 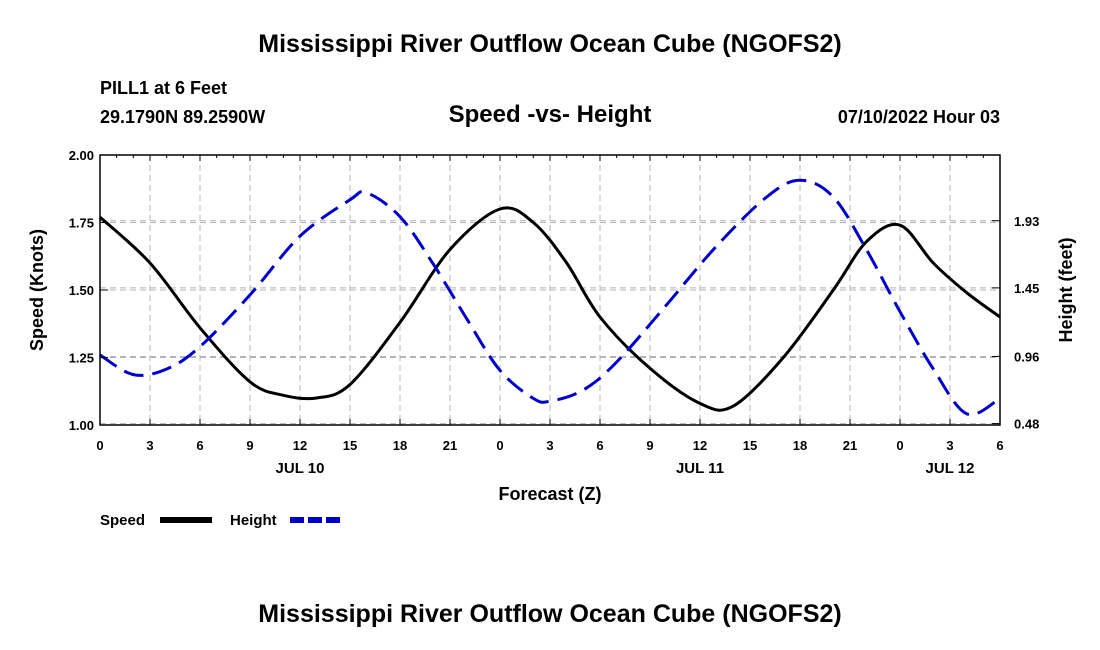 I want to click on y2-tick-label: 0.96, so click(x=1026, y=356).